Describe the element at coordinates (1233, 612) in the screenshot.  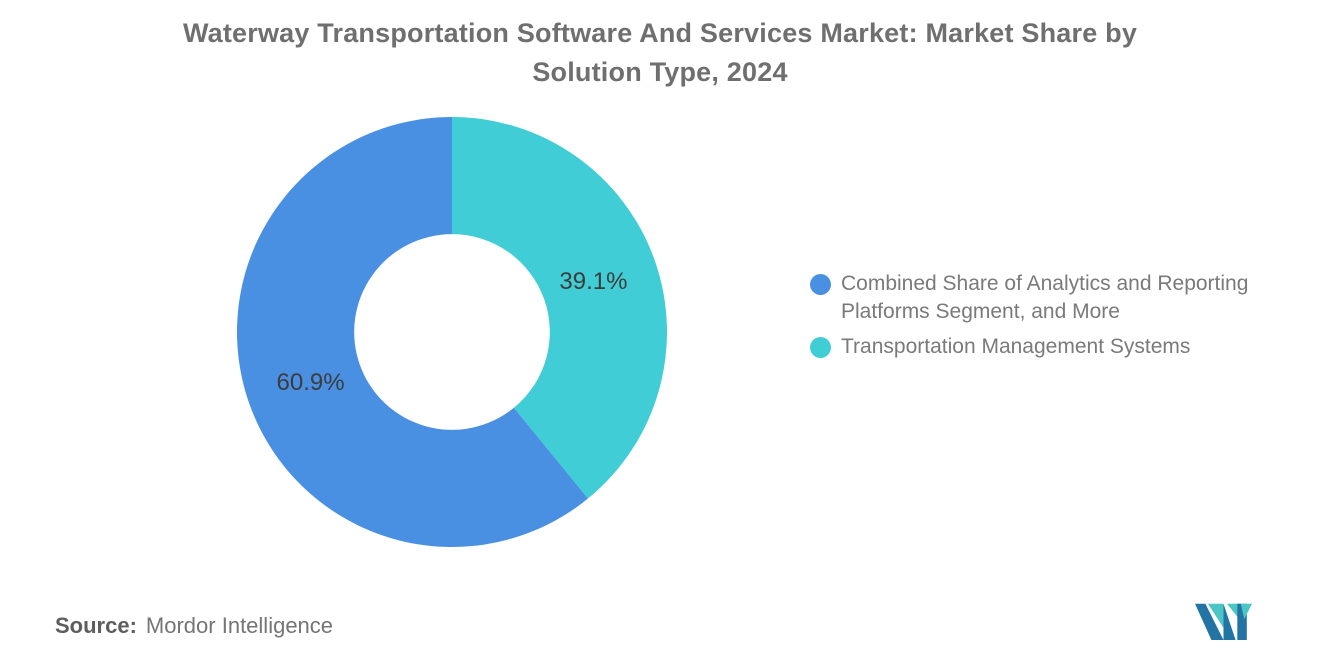
I see `logo-teal-triangle-middle` at that location.